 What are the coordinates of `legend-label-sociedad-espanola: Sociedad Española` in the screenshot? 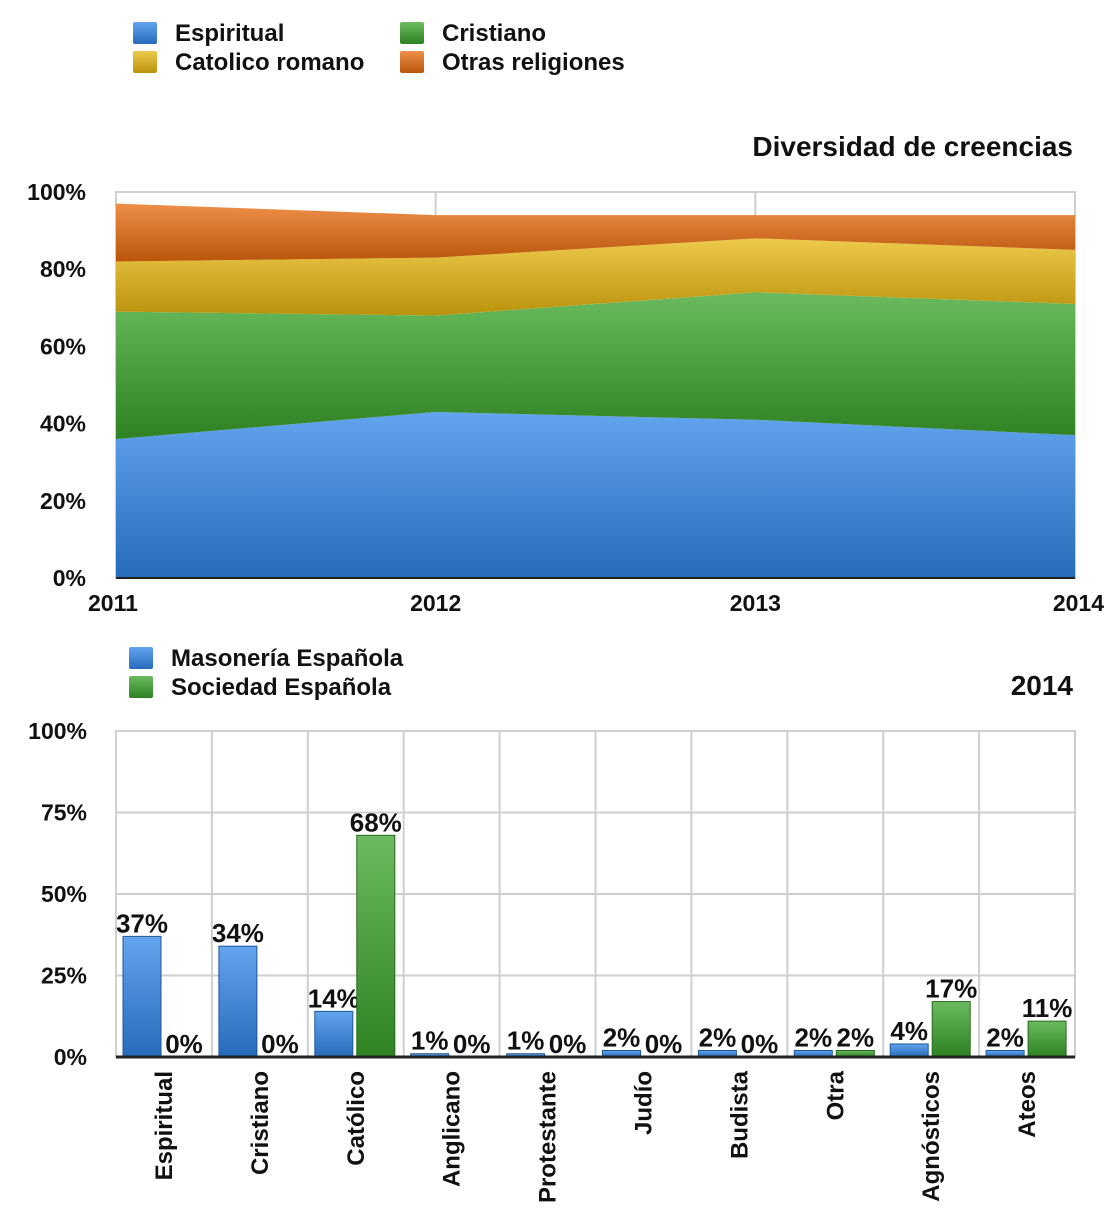 It's located at (281, 687).